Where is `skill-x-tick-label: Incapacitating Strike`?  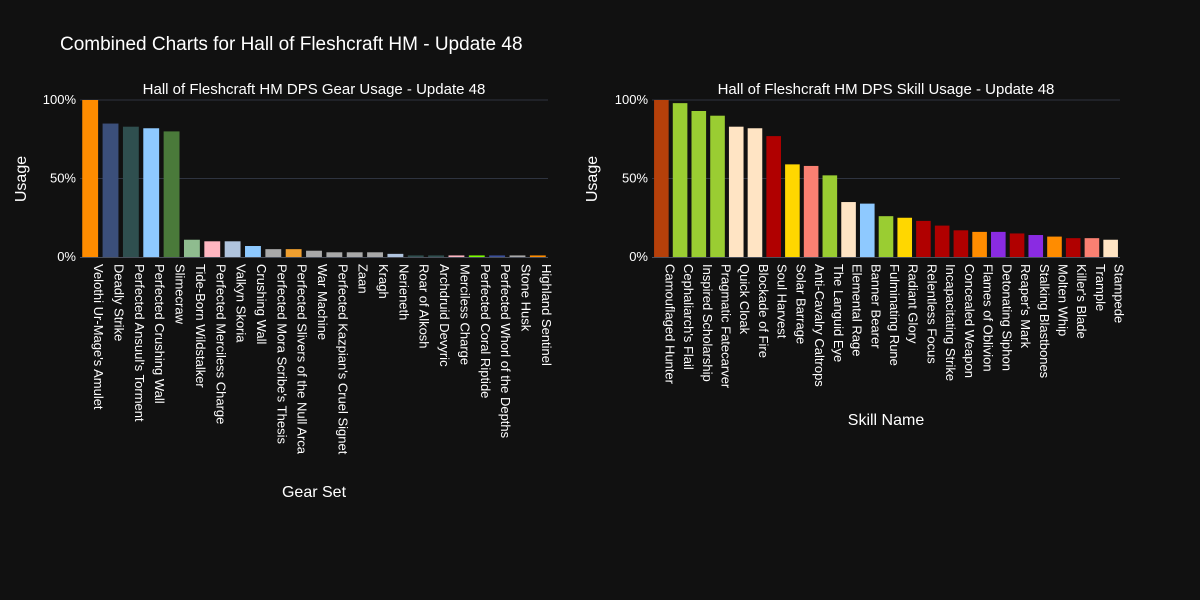 skill-x-tick-label: Incapacitating Strike is located at coordinates (950, 322).